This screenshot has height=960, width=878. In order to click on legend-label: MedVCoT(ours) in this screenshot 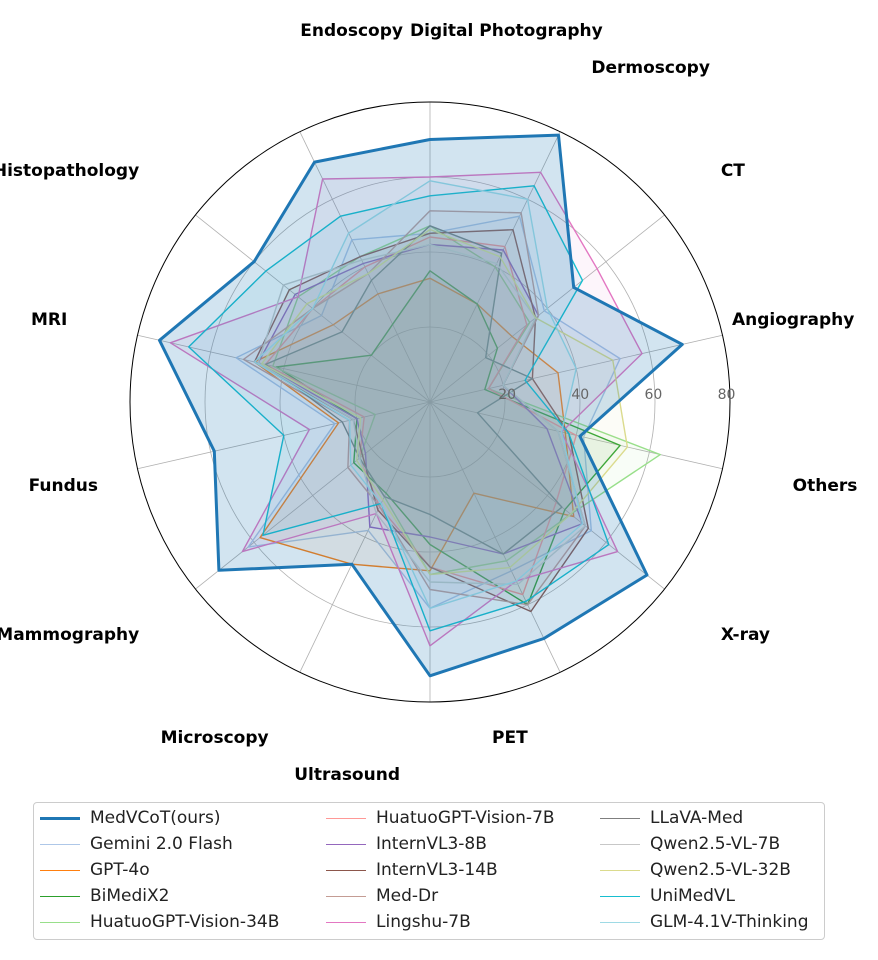, I will do `click(155, 818)`.